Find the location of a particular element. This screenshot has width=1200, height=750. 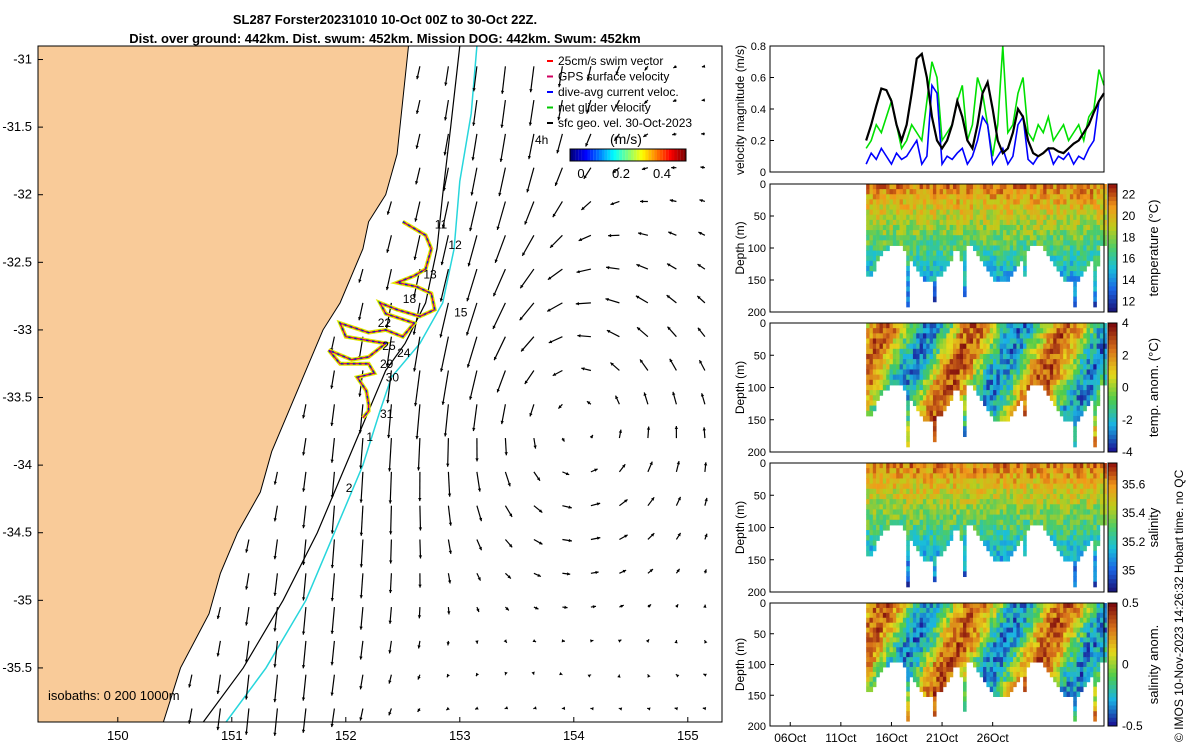

y-tick-label: -34.5 is located at coordinates (17, 532).